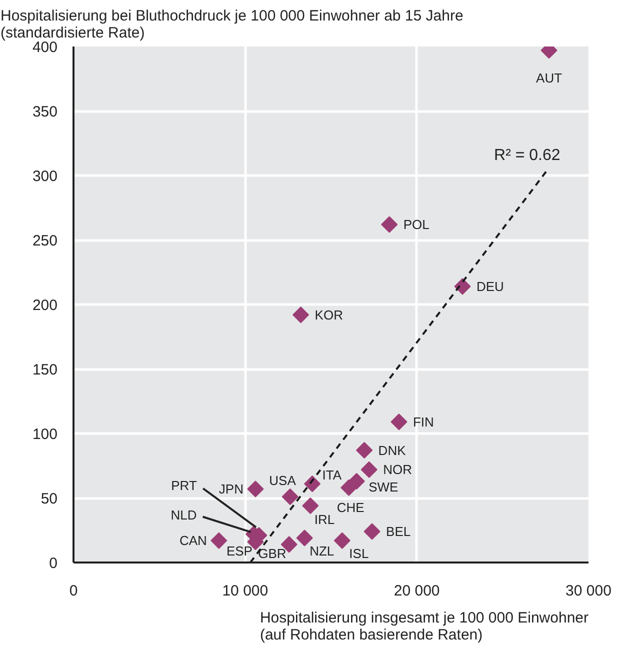 This screenshot has width=618, height=648. I want to click on x-tick-label: 20 000, so click(417, 591).